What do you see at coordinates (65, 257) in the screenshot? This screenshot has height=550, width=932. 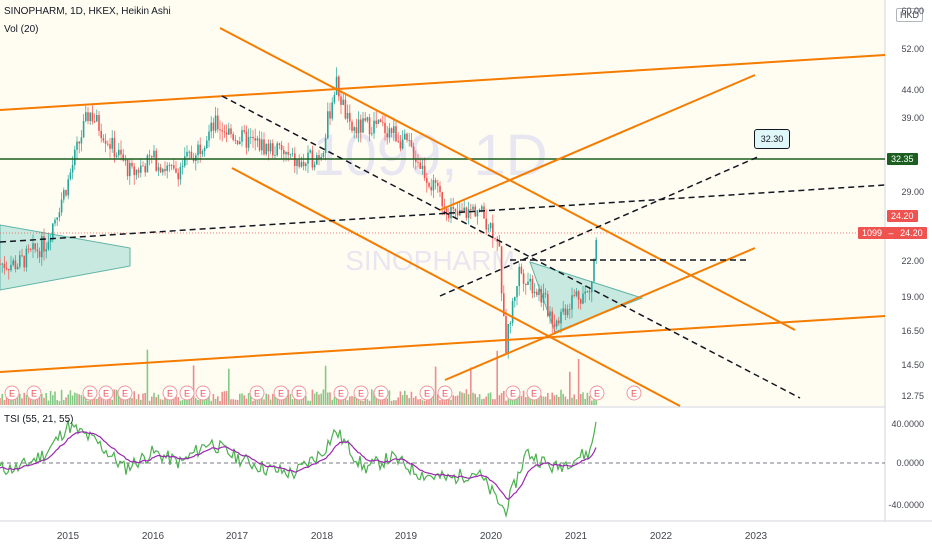 I see `triangle-pattern-left` at bounding box center [65, 257].